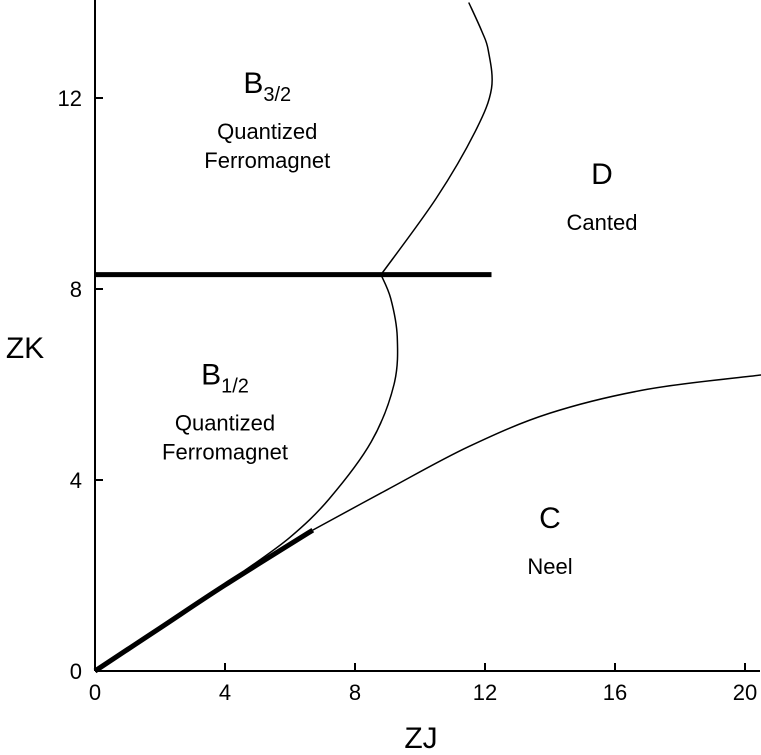 This screenshot has height=755, width=761. I want to click on region-label-b32: B3/2 Quantized Ferromagnet, so click(267, 120).